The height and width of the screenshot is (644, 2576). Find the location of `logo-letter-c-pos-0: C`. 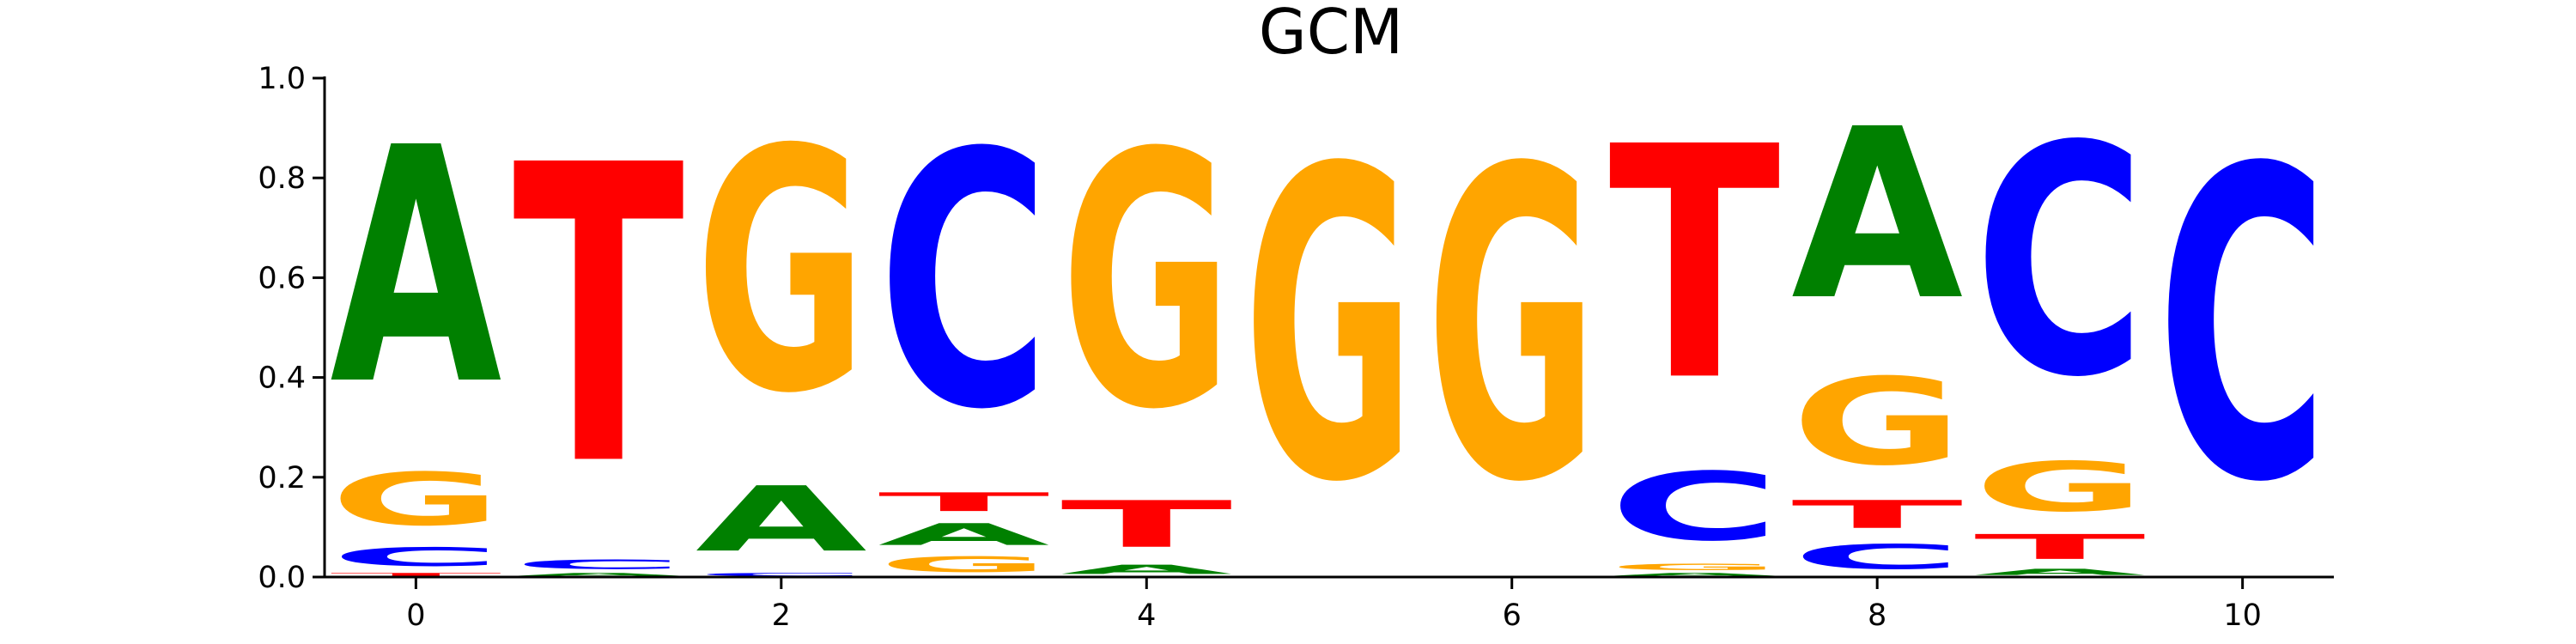

logo-letter-c-pos-0: C is located at coordinates (415, 557).